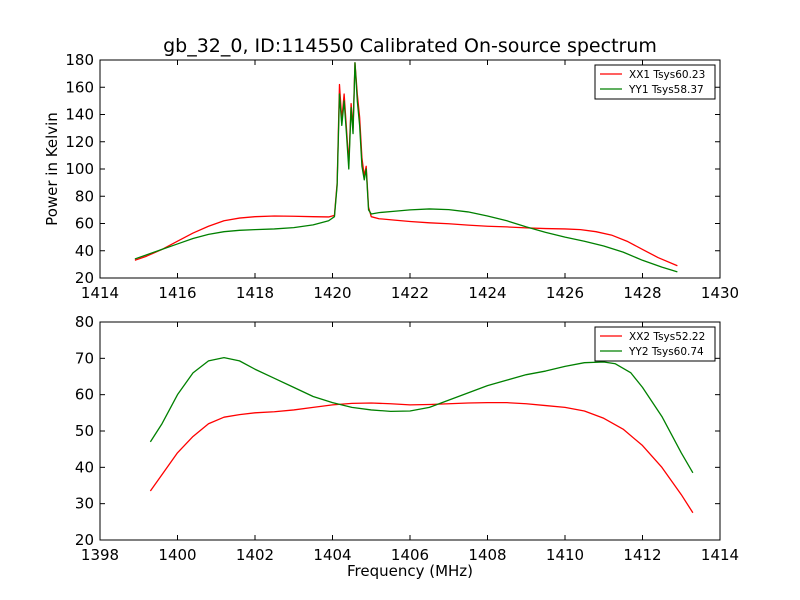  Describe the element at coordinates (487, 293) in the screenshot. I see `x-tick-label: 1424` at that location.